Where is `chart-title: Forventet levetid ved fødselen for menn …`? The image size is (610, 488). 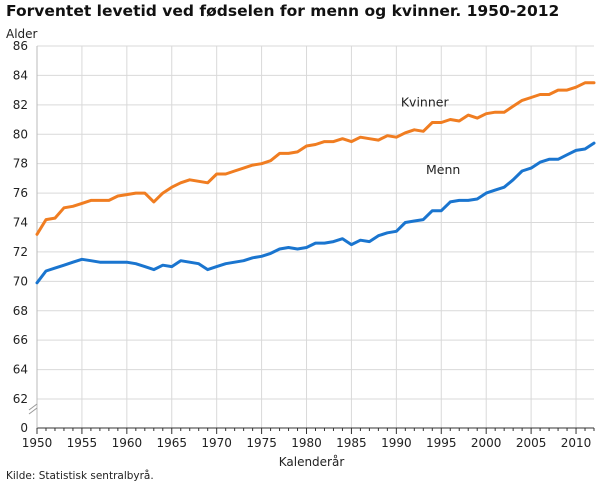 chart-title: Forventet levetid ved fødselen for menn … is located at coordinates (283, 11).